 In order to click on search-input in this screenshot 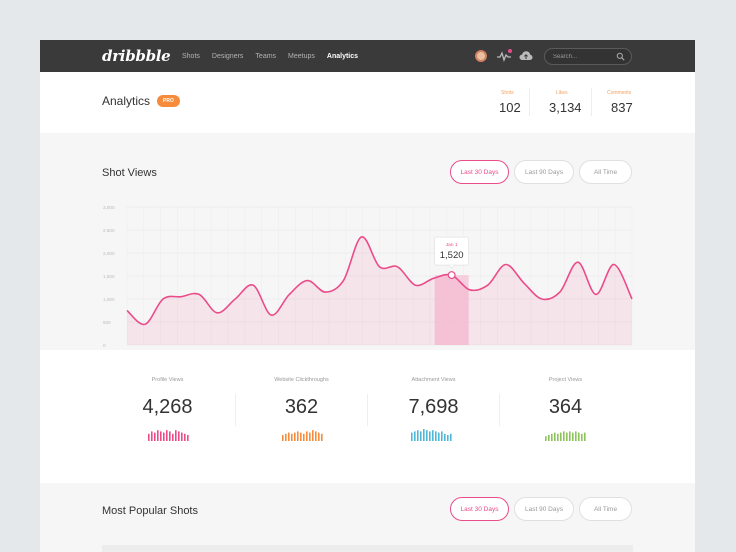, I will do `click(583, 57)`.